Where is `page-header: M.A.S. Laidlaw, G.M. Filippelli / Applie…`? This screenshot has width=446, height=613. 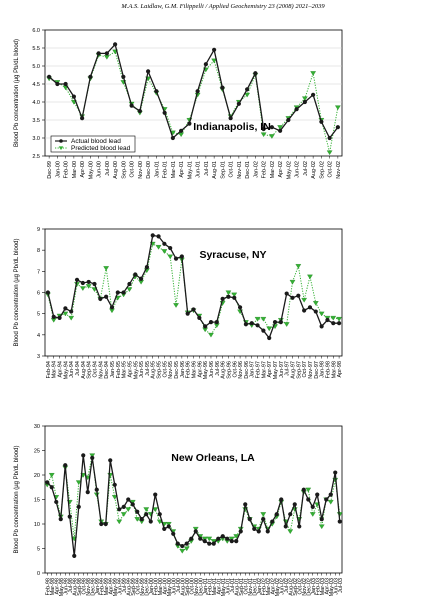 page-header: M.A.S. Laidlaw, G.M. Filippelli / Applie… is located at coordinates (223, 6).